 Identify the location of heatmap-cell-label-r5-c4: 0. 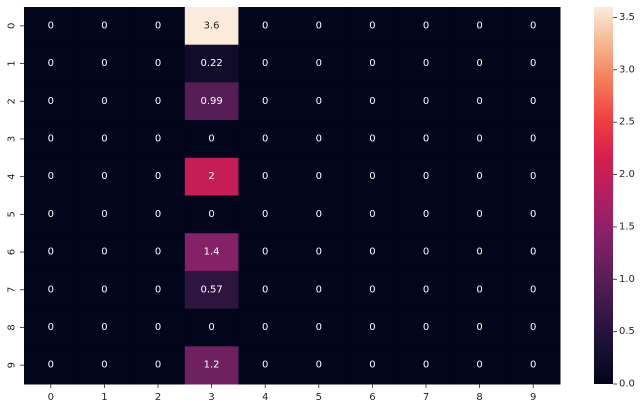
(265, 214).